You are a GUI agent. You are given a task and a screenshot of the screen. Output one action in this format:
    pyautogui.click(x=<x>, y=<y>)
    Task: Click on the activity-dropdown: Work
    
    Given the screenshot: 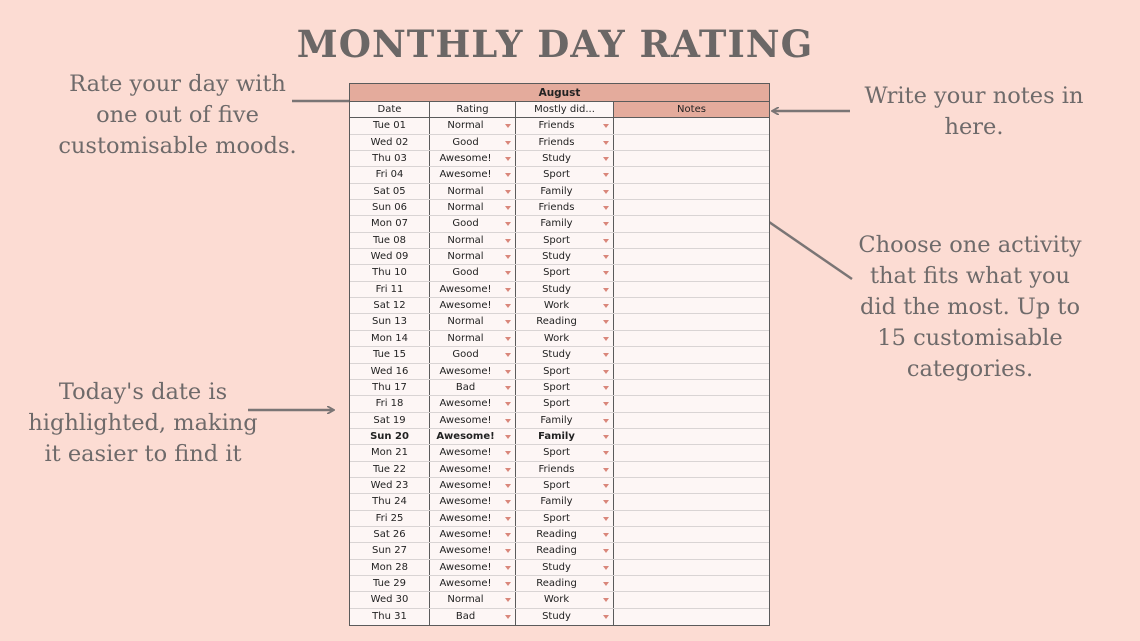 What is the action you would take?
    pyautogui.click(x=565, y=306)
    